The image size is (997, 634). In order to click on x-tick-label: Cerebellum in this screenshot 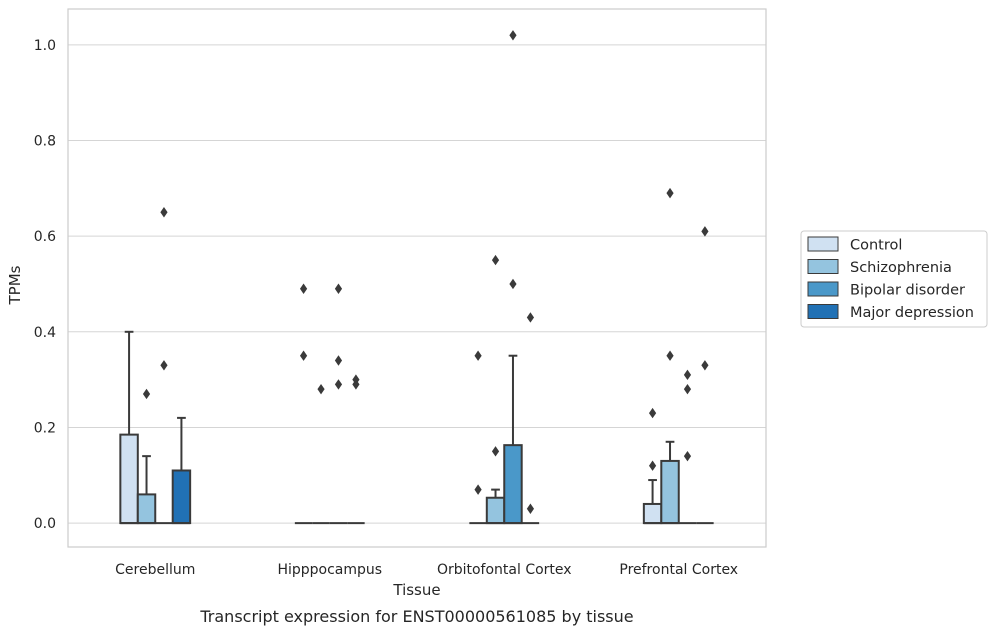, I will do `click(155, 570)`.